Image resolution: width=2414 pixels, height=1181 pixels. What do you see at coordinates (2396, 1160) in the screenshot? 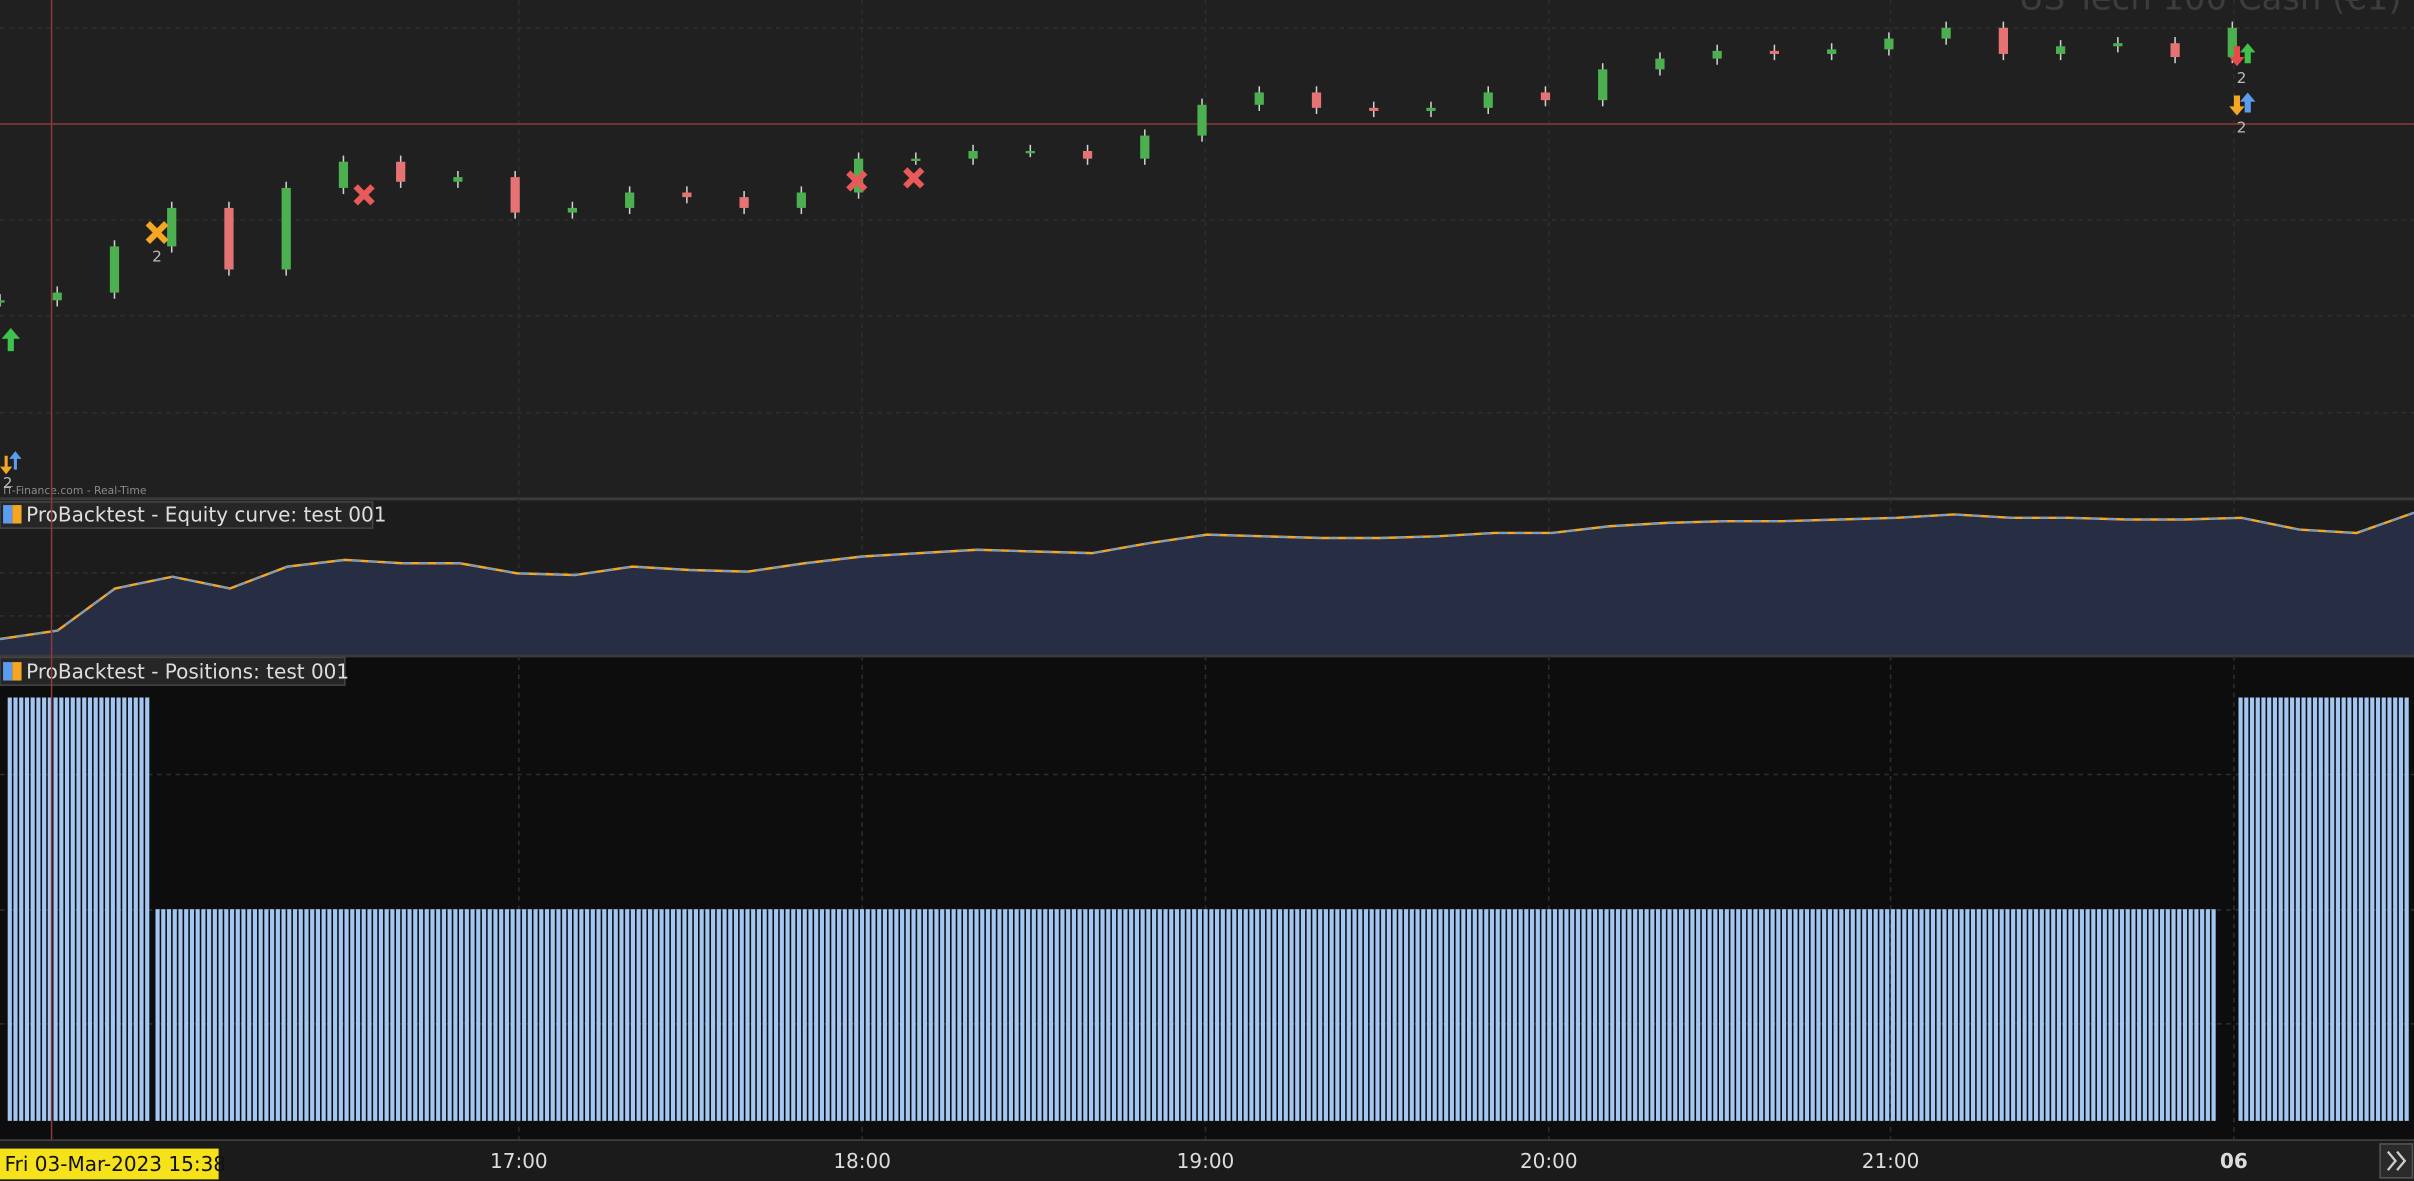
I see `scroll-icon` at bounding box center [2396, 1160].